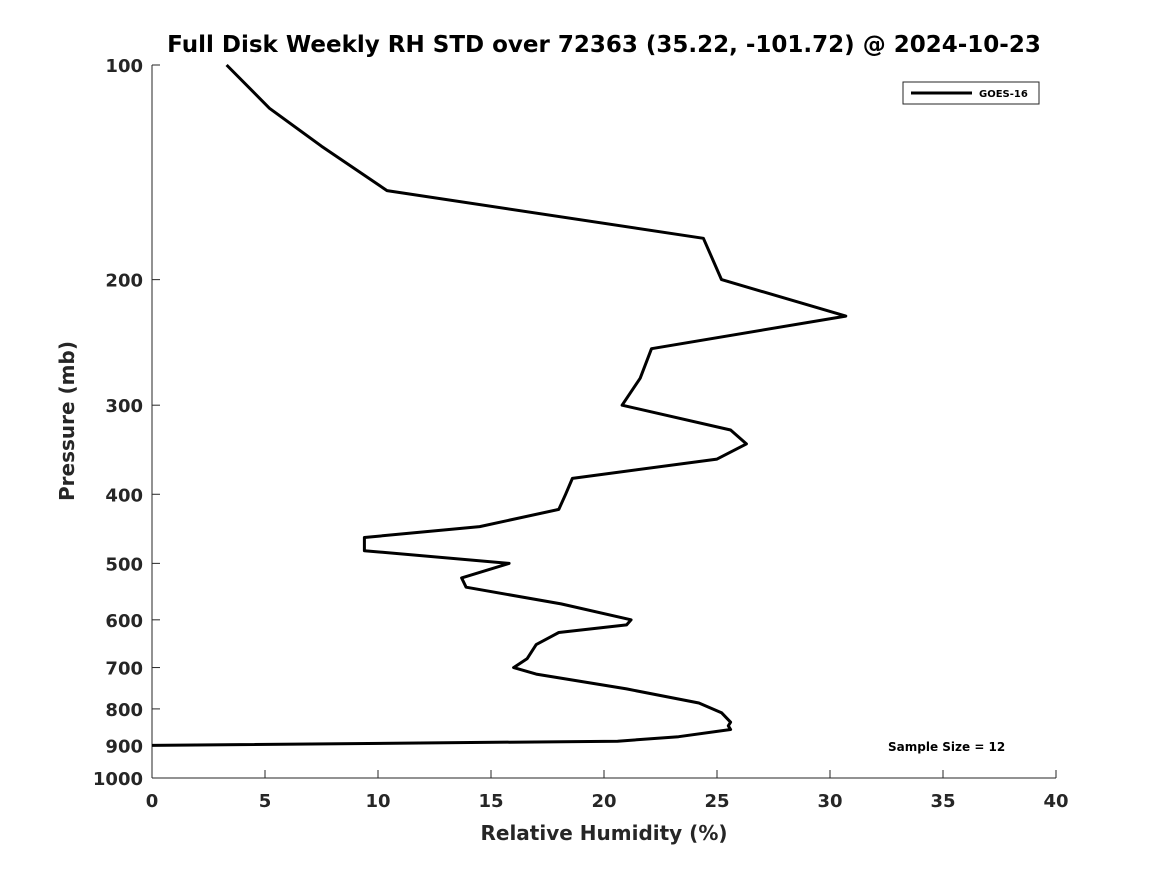  I want to click on y-tick-label: 600, so click(124, 621).